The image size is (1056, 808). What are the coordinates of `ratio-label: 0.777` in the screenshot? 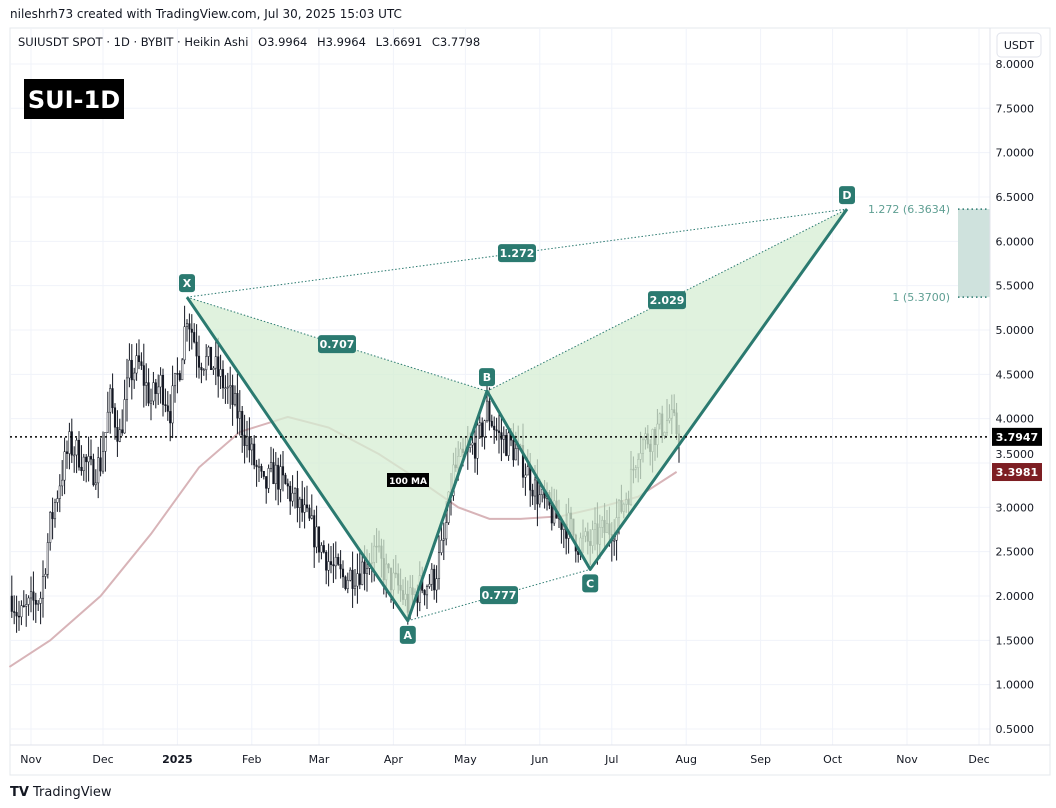 It's located at (499, 595).